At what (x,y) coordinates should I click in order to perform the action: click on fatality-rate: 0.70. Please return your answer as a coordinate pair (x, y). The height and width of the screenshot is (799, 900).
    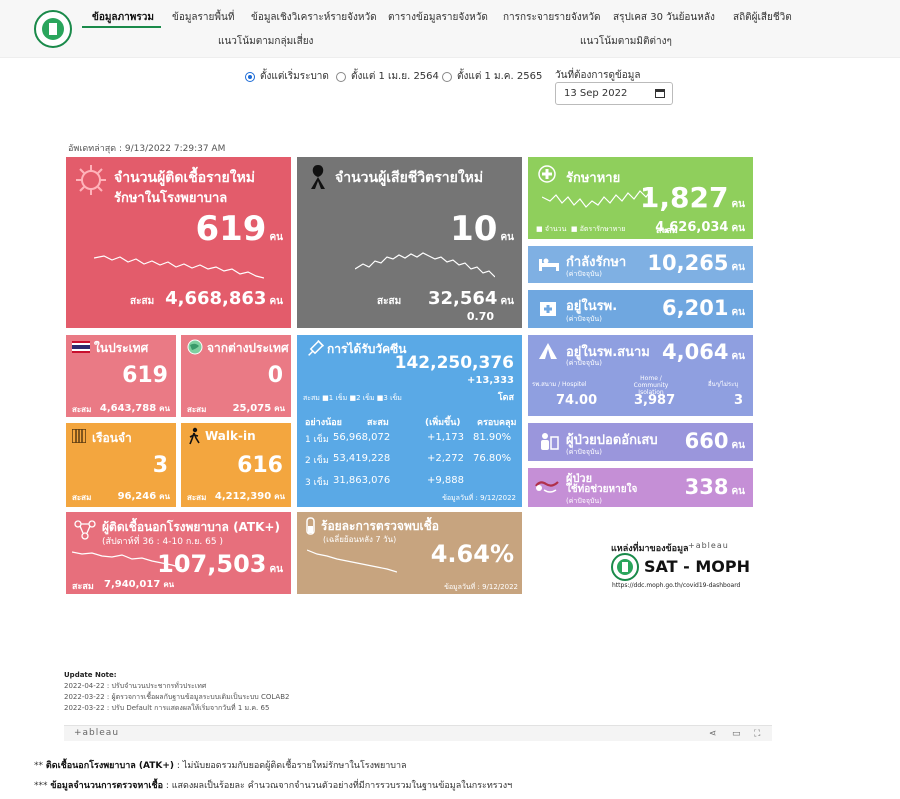
    Looking at the image, I should click on (480, 316).